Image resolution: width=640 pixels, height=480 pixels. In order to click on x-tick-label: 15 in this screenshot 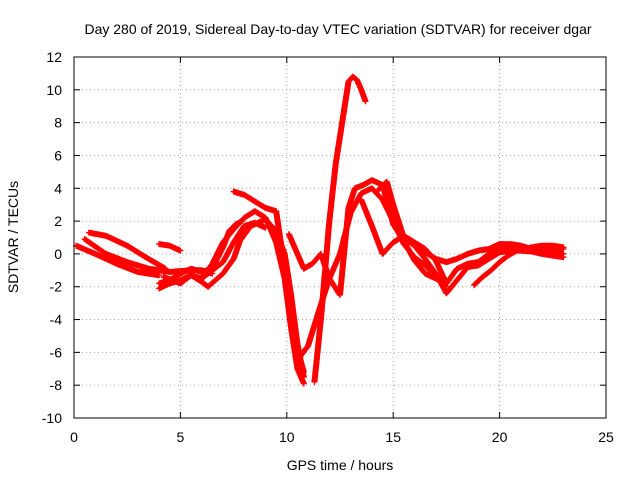, I will do `click(393, 437)`.